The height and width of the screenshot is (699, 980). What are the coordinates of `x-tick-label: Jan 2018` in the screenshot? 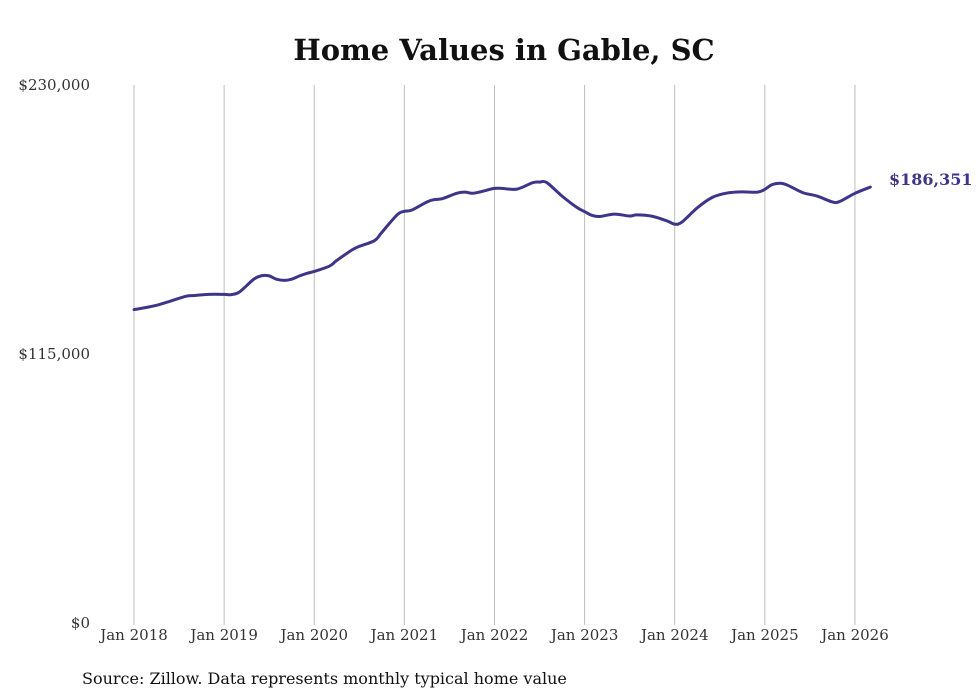 It's located at (133, 635).